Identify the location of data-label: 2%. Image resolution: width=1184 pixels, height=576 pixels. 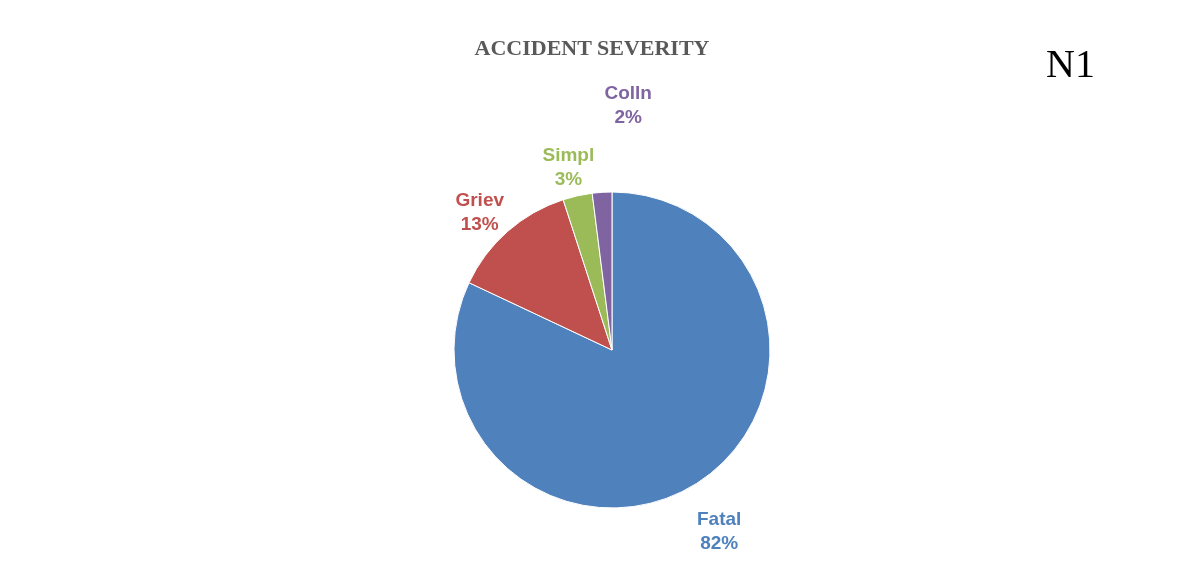
(628, 116).